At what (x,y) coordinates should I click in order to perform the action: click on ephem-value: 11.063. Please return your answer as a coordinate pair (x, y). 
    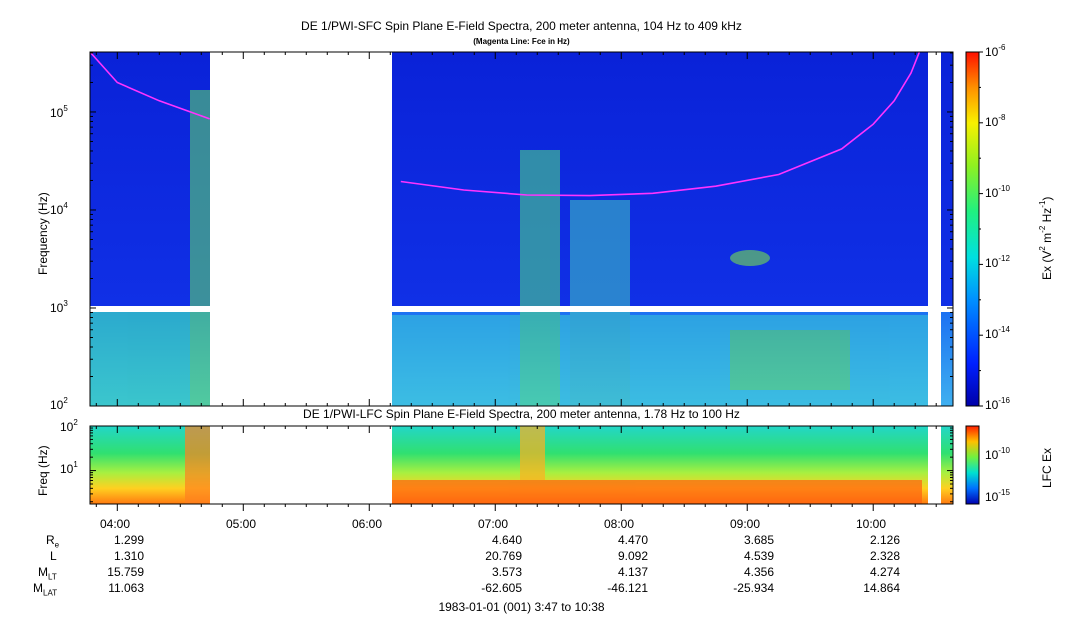
    Looking at the image, I should click on (126, 588).